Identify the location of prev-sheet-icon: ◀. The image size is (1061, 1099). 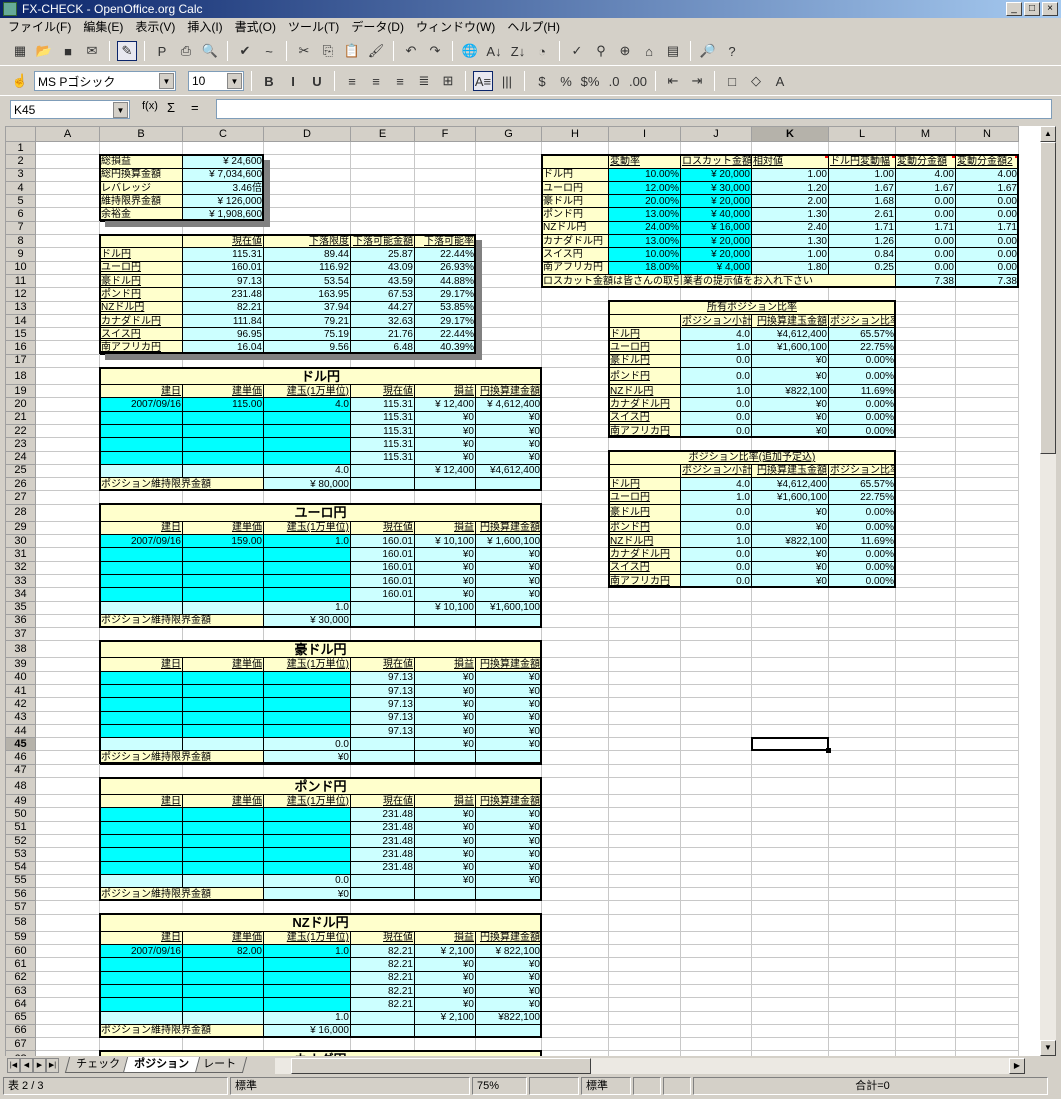
(26, 1065).